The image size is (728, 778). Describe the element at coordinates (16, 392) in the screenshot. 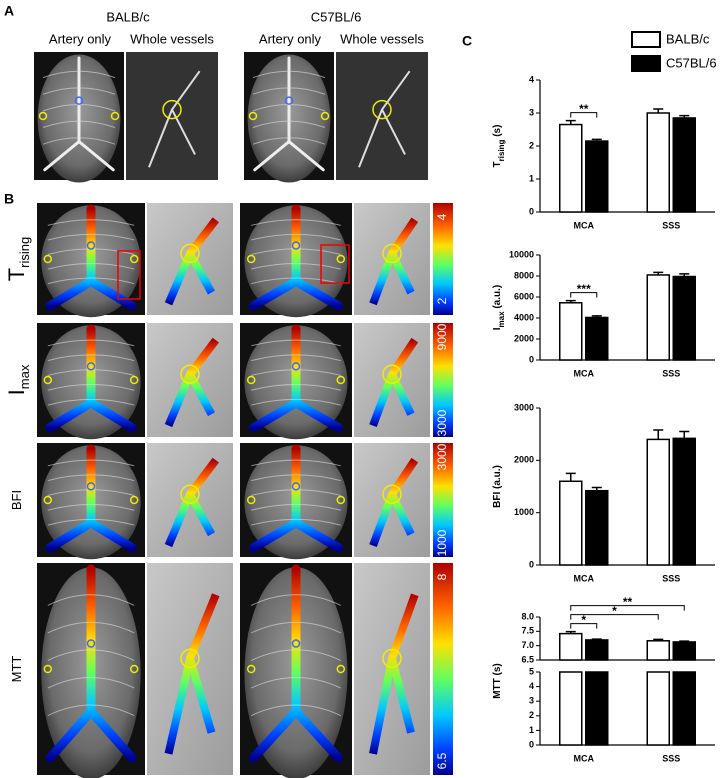

I see `row-label-main: I` at that location.